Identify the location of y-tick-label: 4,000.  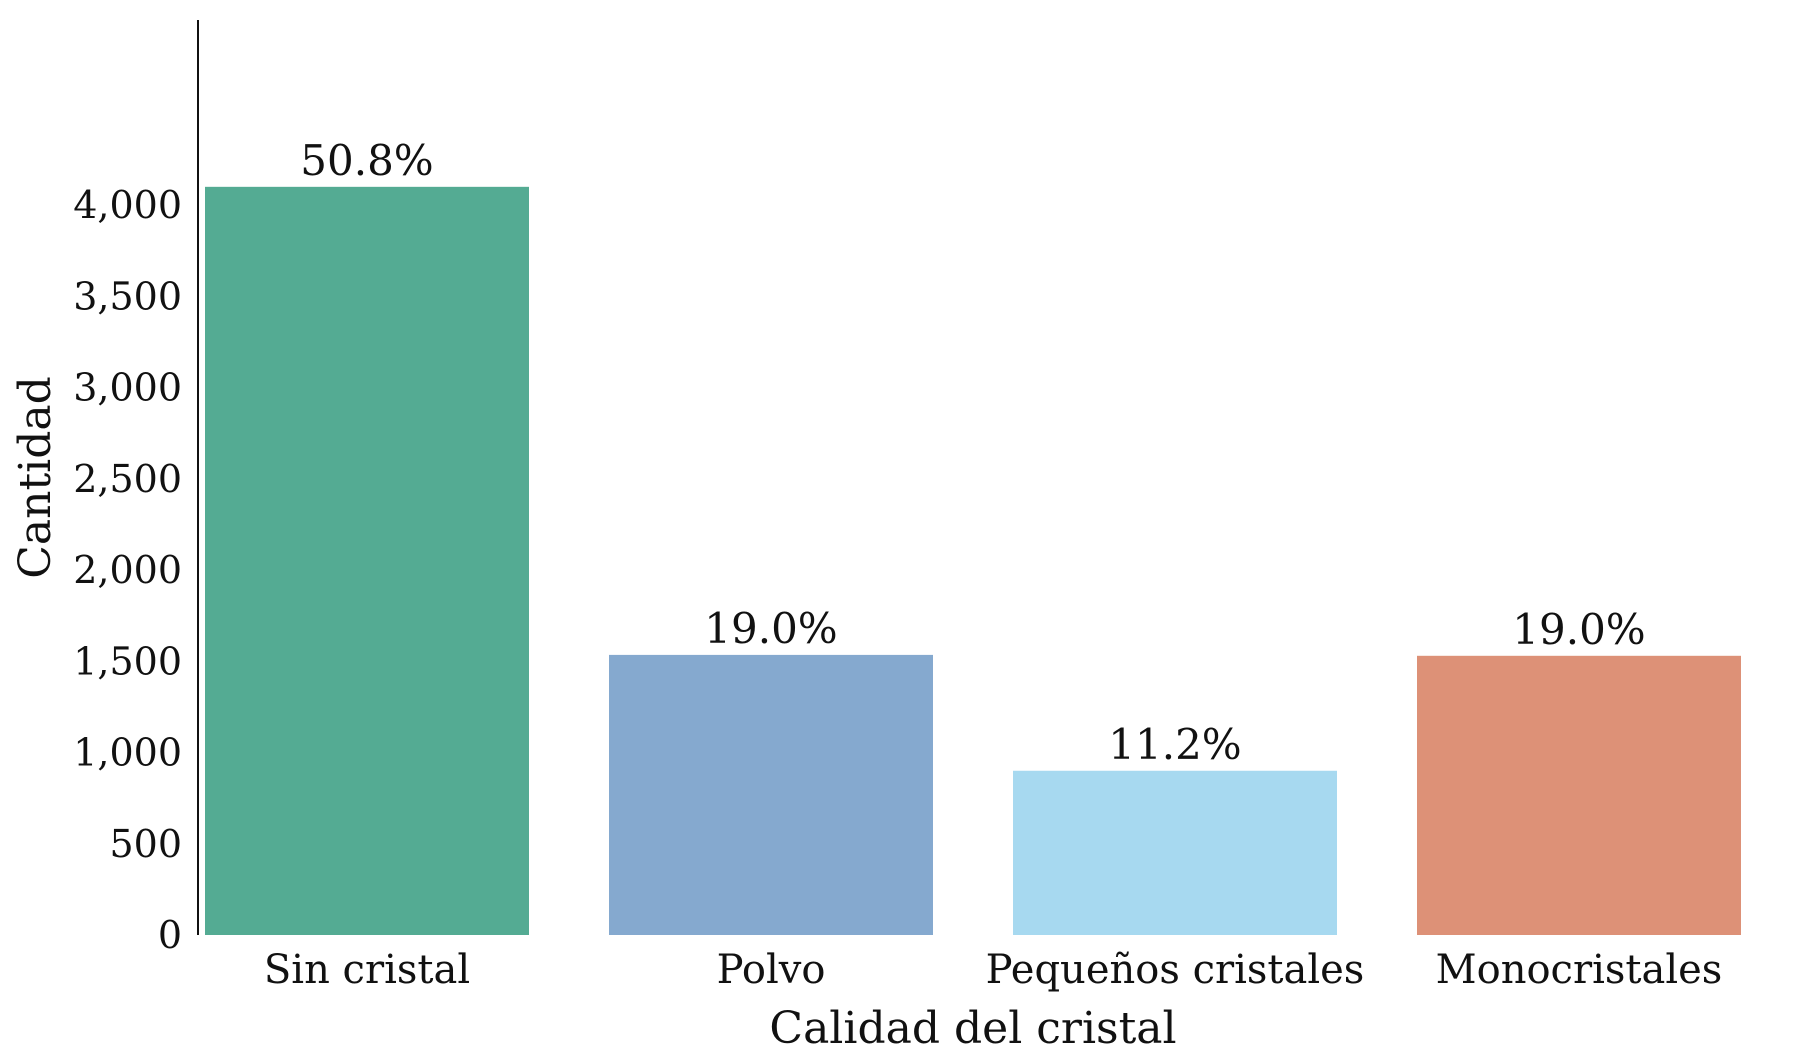
(127, 205).